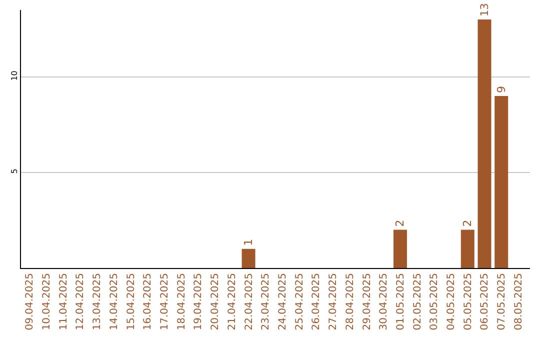 This screenshot has width=540, height=340. I want to click on y-tick-label: 5, so click(14, 171).